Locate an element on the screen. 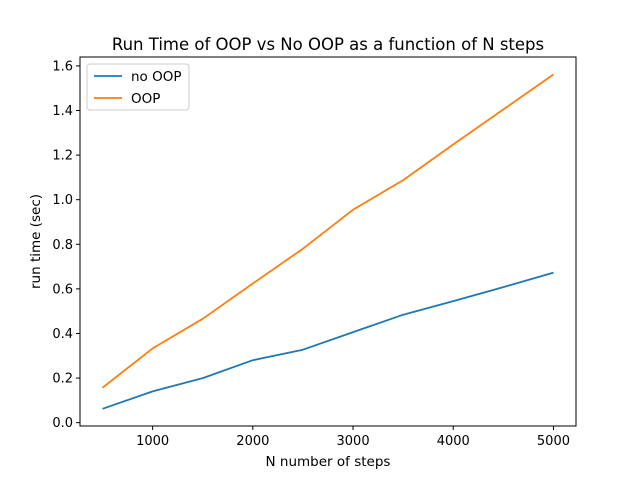  y-axis-label: run time (sec) is located at coordinates (36, 241).